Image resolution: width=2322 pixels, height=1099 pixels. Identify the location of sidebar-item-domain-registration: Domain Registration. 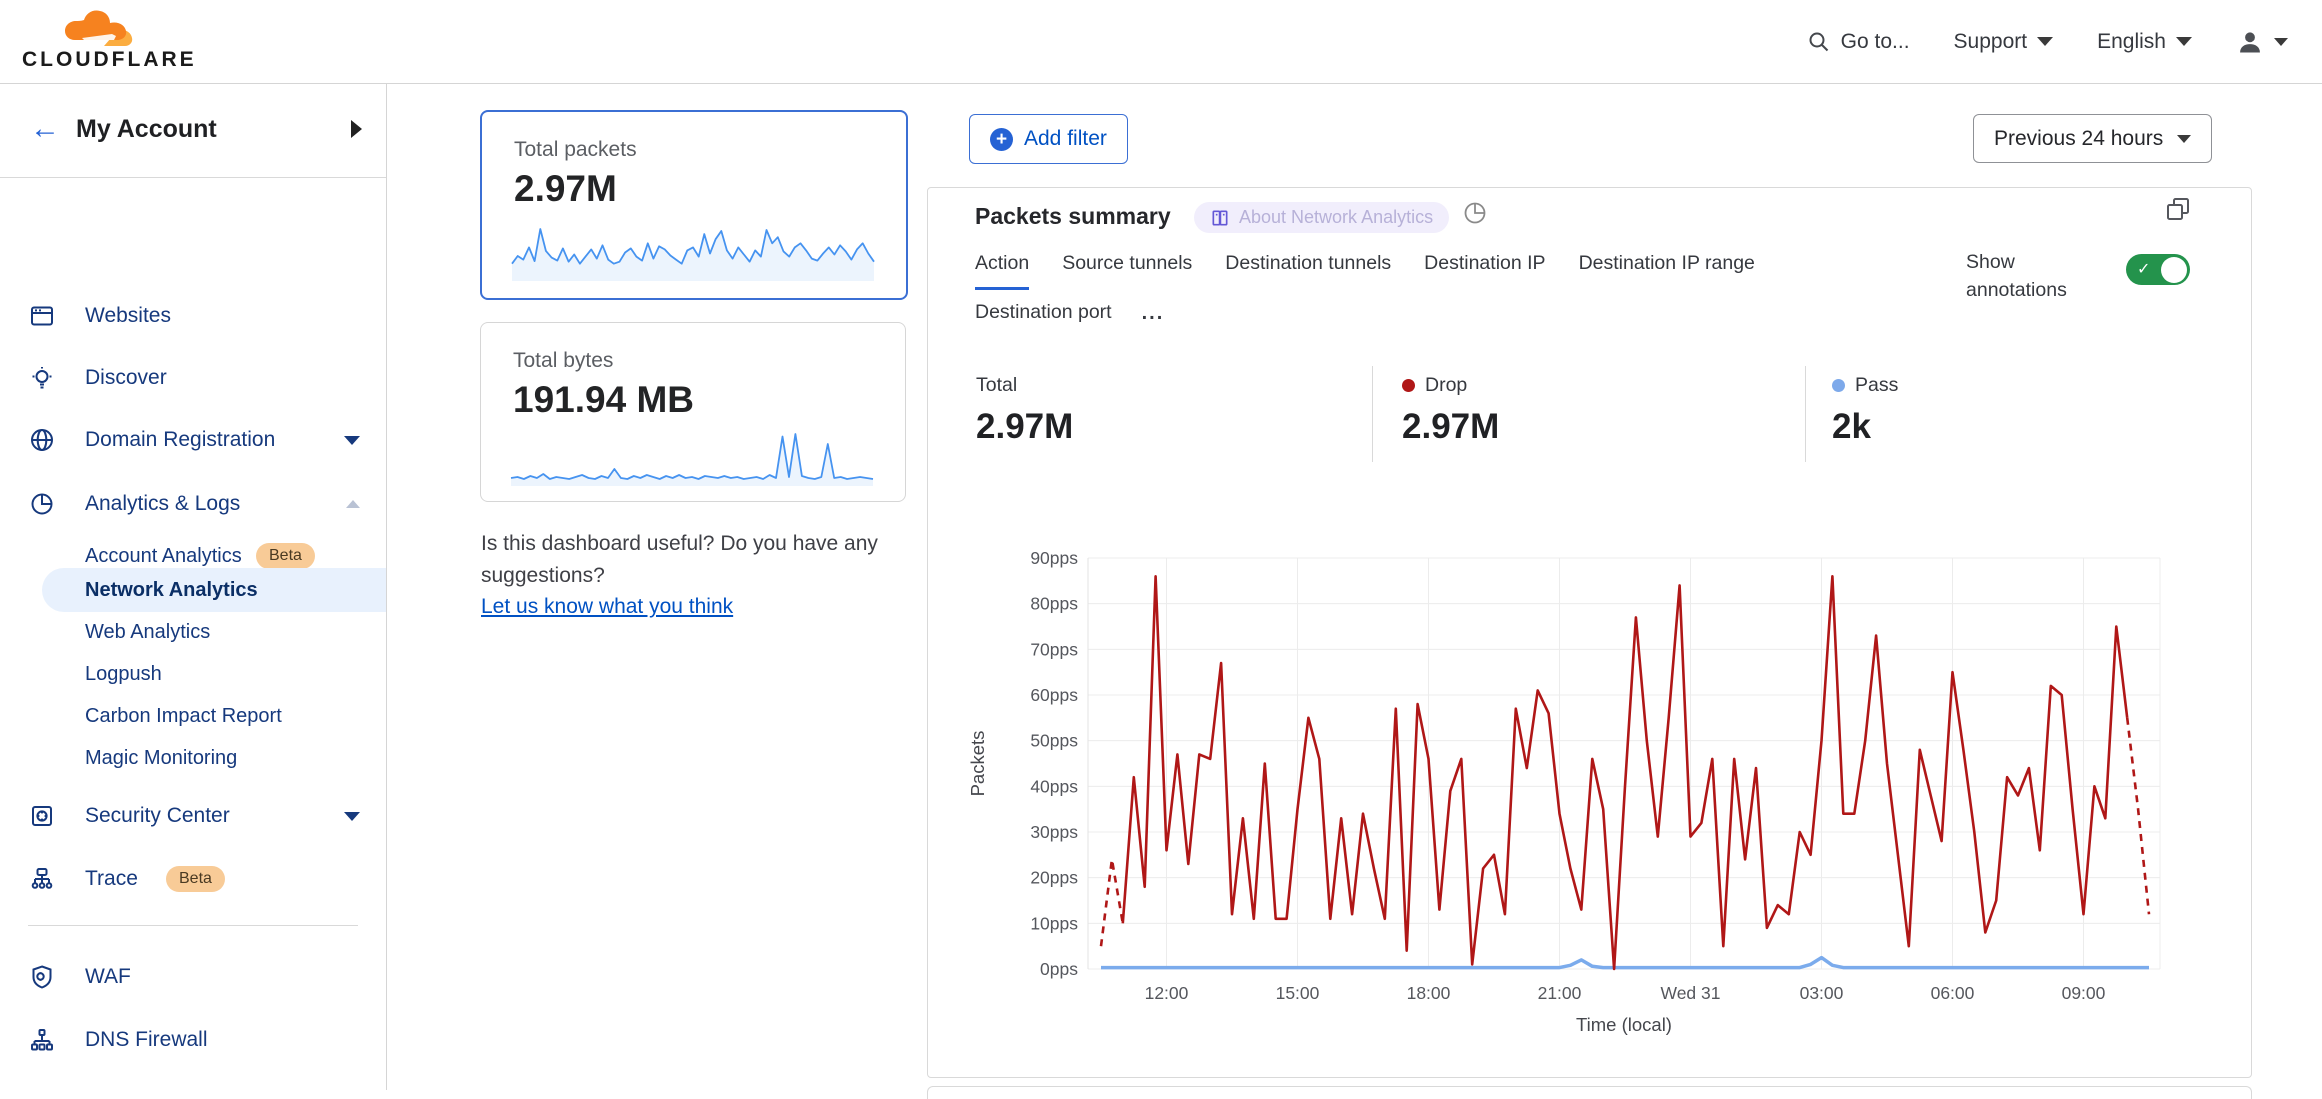
(193, 440).